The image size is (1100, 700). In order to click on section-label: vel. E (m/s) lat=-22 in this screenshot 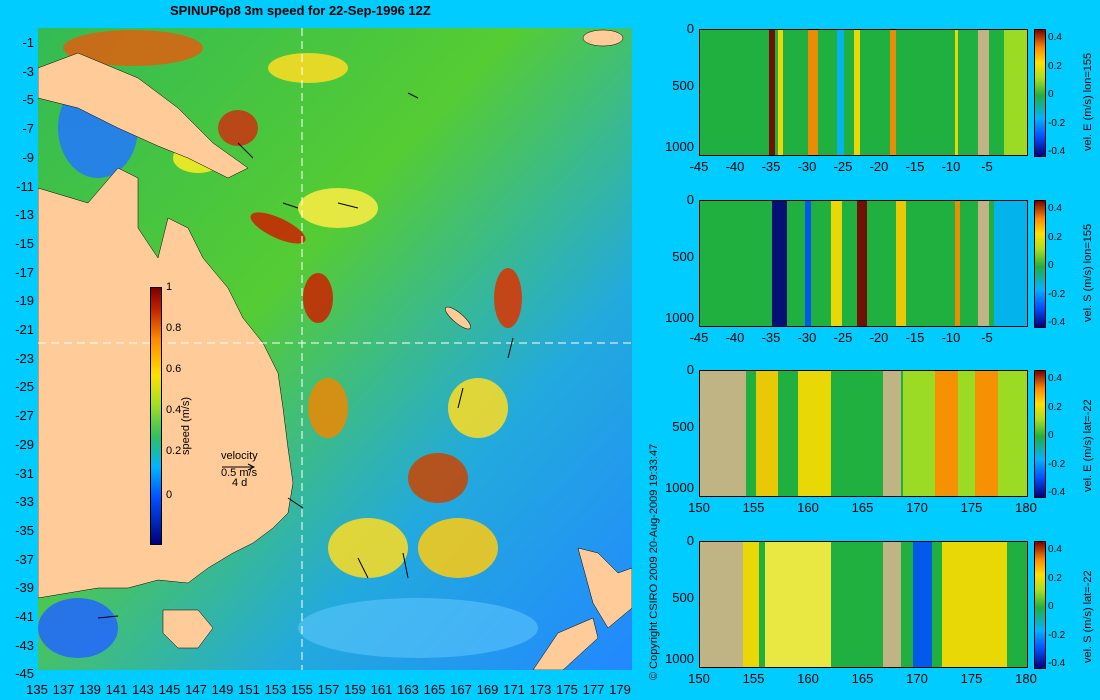, I will do `click(1088, 445)`.